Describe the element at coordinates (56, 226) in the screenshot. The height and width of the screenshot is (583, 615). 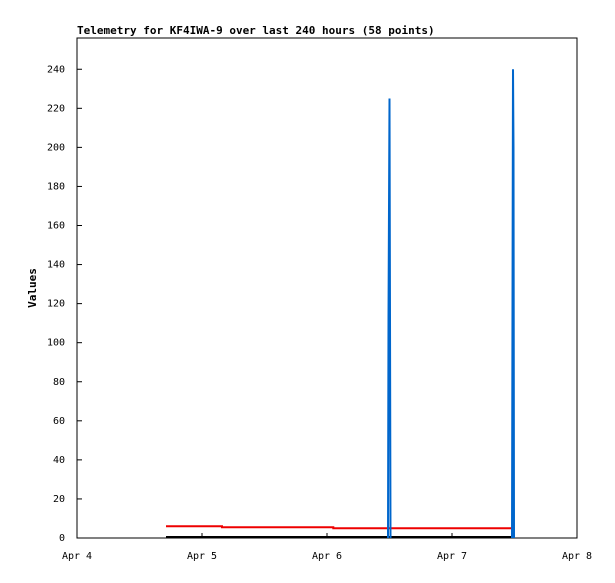
I see `y-tick-label: 160` at that location.